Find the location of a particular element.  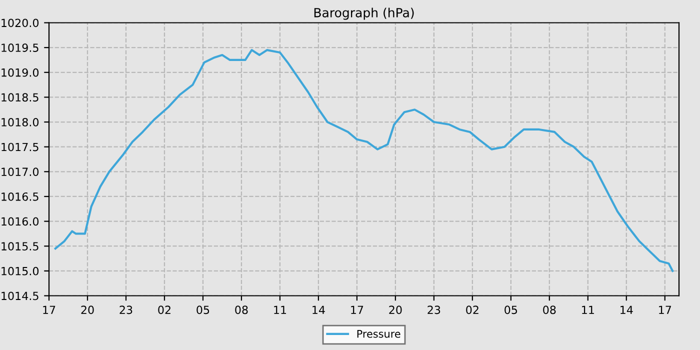

y-tick-label: 1015.5 is located at coordinates (20, 246).